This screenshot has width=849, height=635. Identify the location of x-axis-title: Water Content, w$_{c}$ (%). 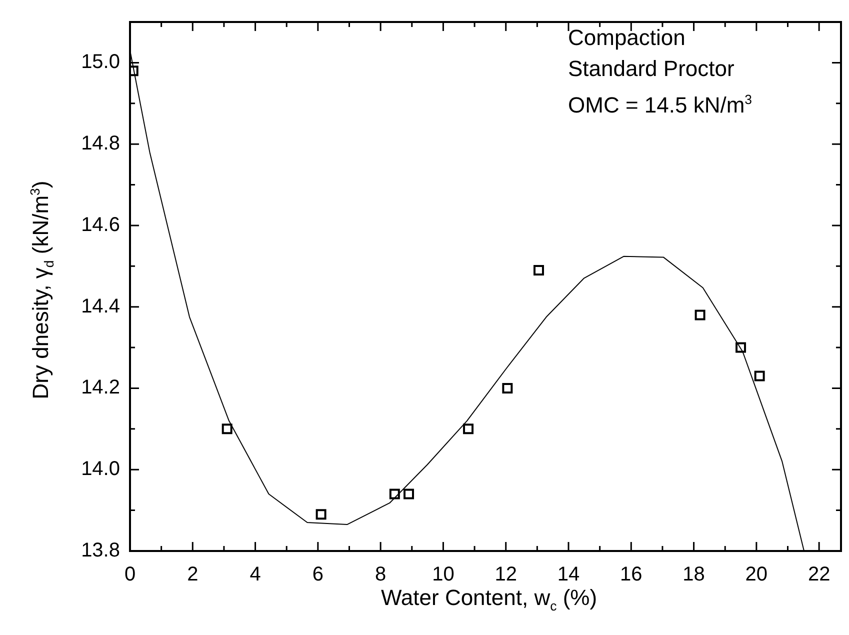
(489, 599).